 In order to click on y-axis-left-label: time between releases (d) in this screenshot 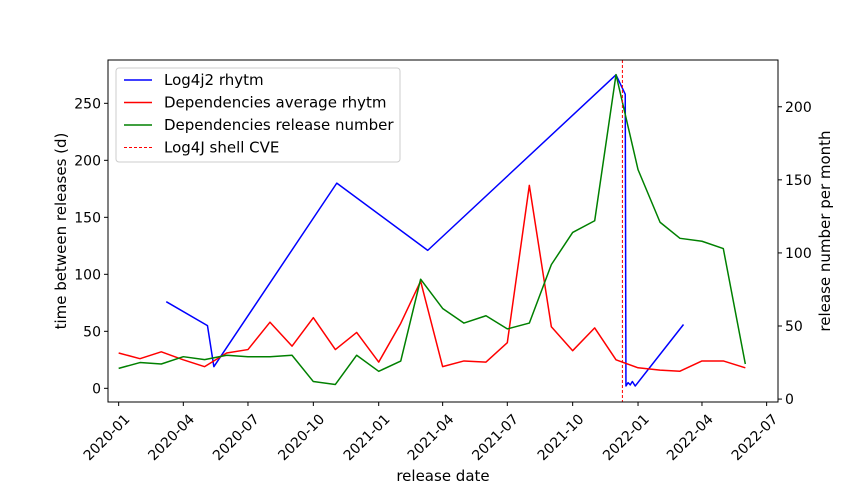, I will do `click(61, 231)`.